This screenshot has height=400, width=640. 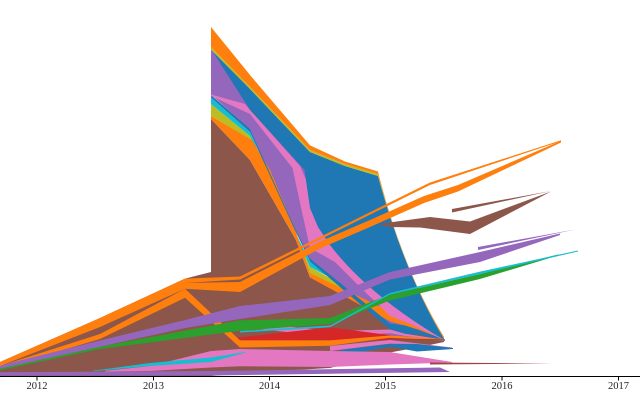 What do you see at coordinates (618, 386) in the screenshot?
I see `svg-text: 2017` at bounding box center [618, 386].